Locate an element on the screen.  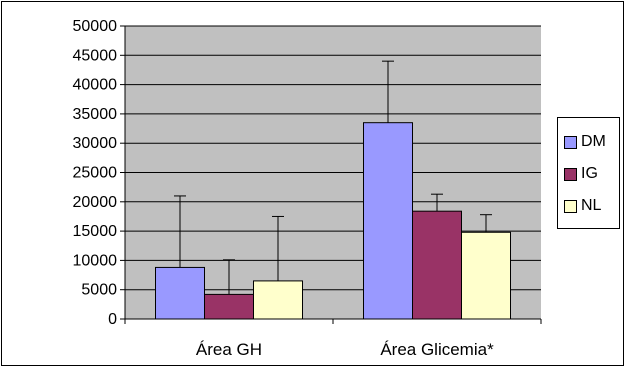
legend-swatch-nl is located at coordinates (570, 206).